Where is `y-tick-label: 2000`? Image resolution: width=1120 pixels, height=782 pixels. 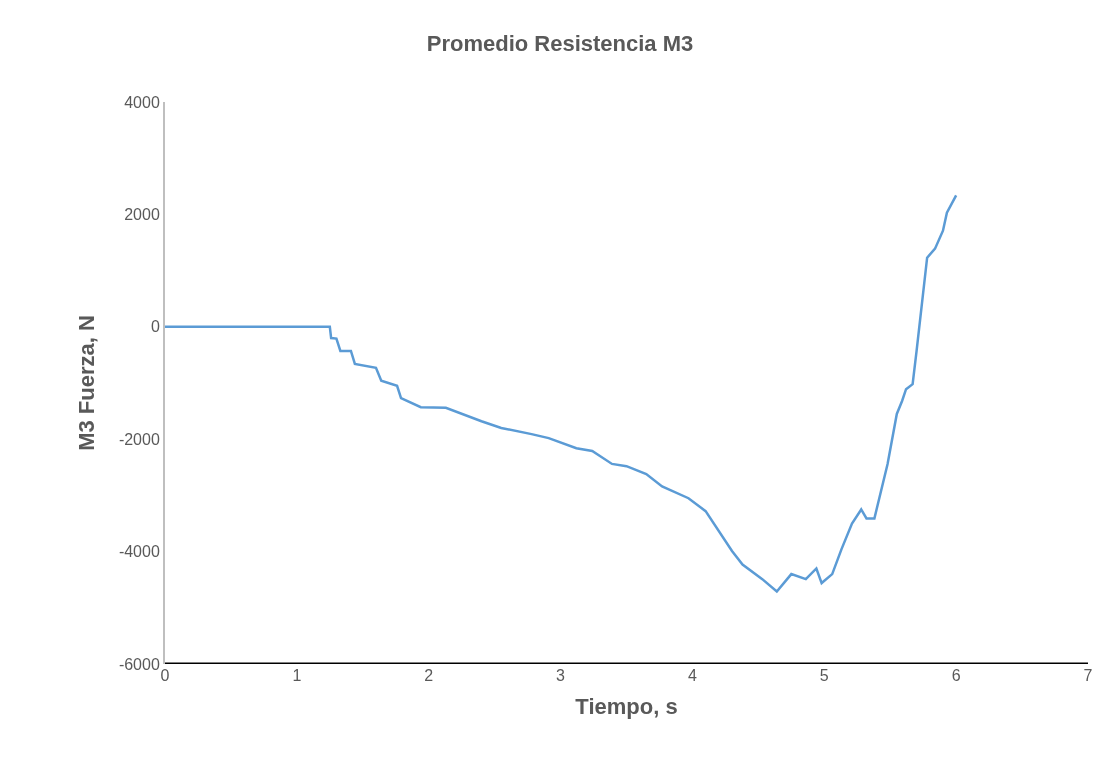 y-tick-label: 2000 is located at coordinates (142, 214).